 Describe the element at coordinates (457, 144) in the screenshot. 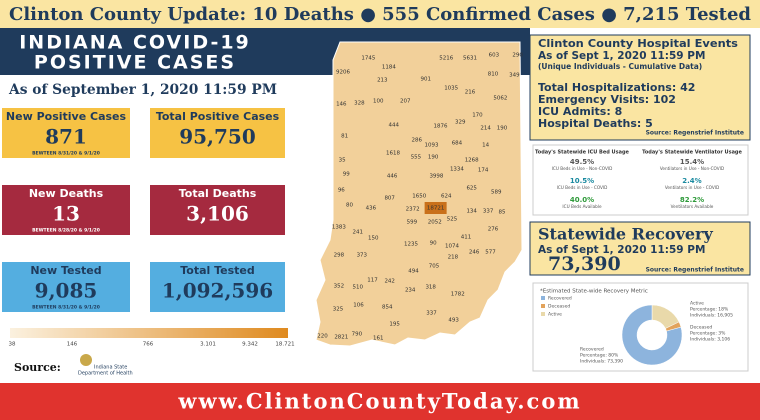

I see `county-label: 684` at that location.